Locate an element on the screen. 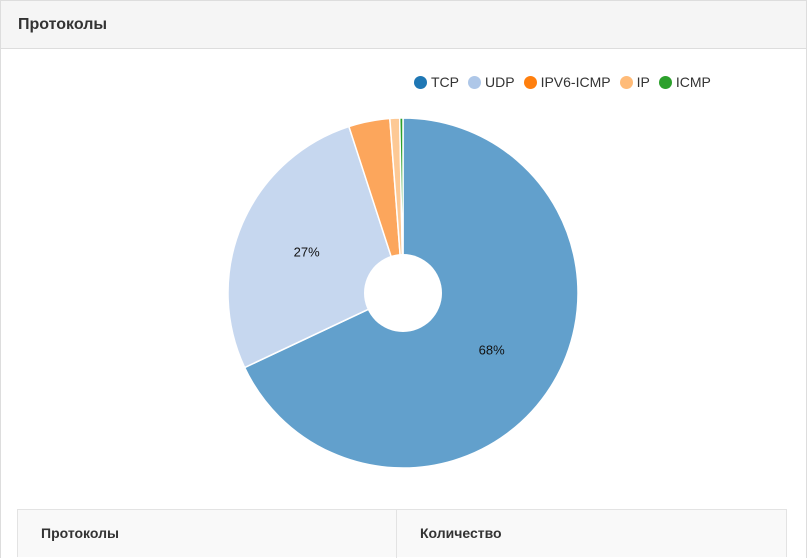 The image size is (807, 558). column-header-count: Количество is located at coordinates (461, 533).